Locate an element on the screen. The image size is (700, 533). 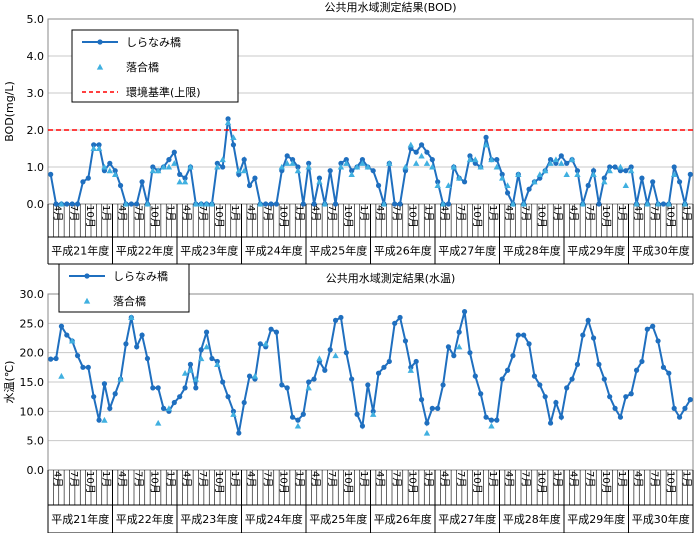
y-axis-label: BOD(mg/L) is located at coordinates (9, 111).